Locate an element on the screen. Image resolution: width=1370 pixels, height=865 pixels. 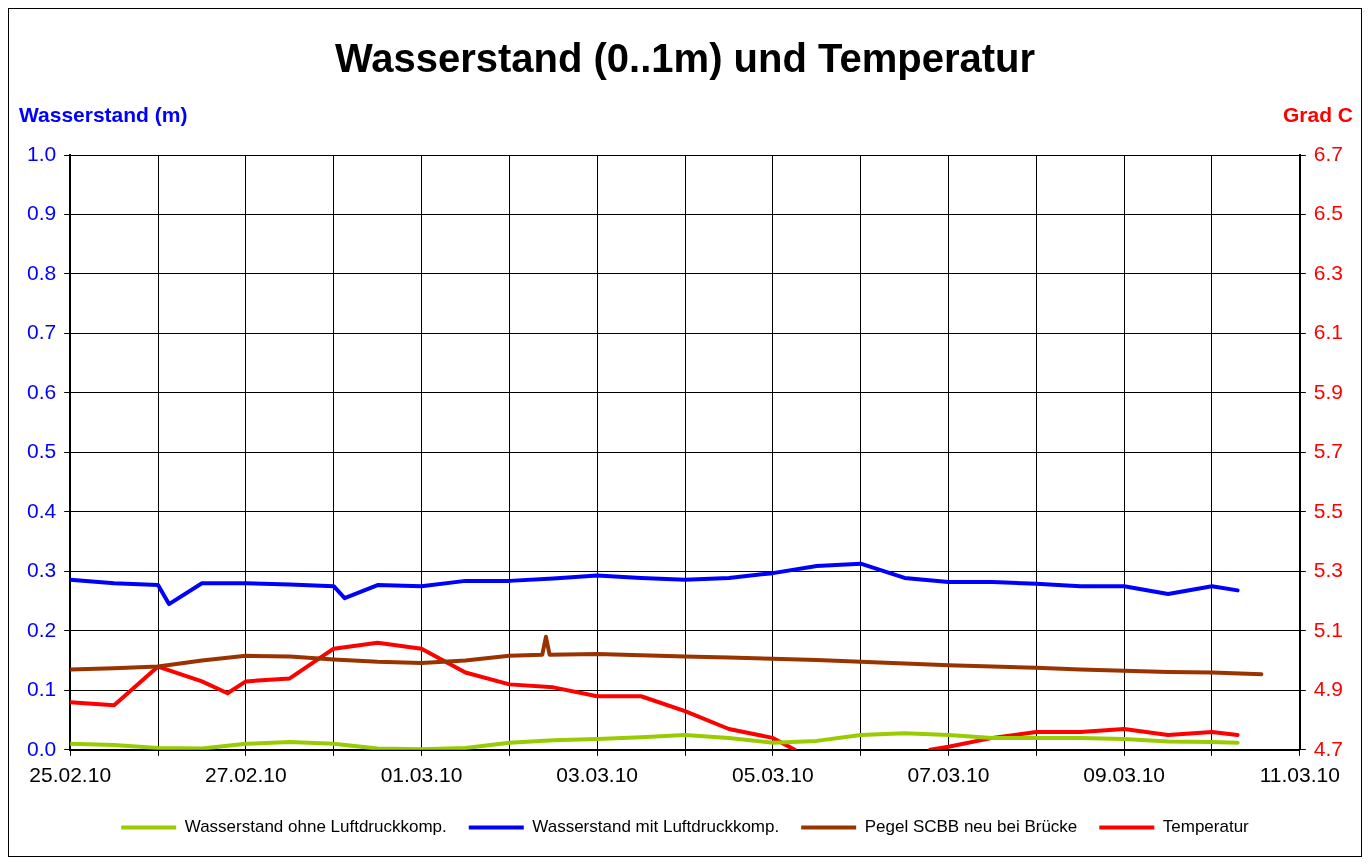
y-tick-label: 0.1 is located at coordinates (41, 689).